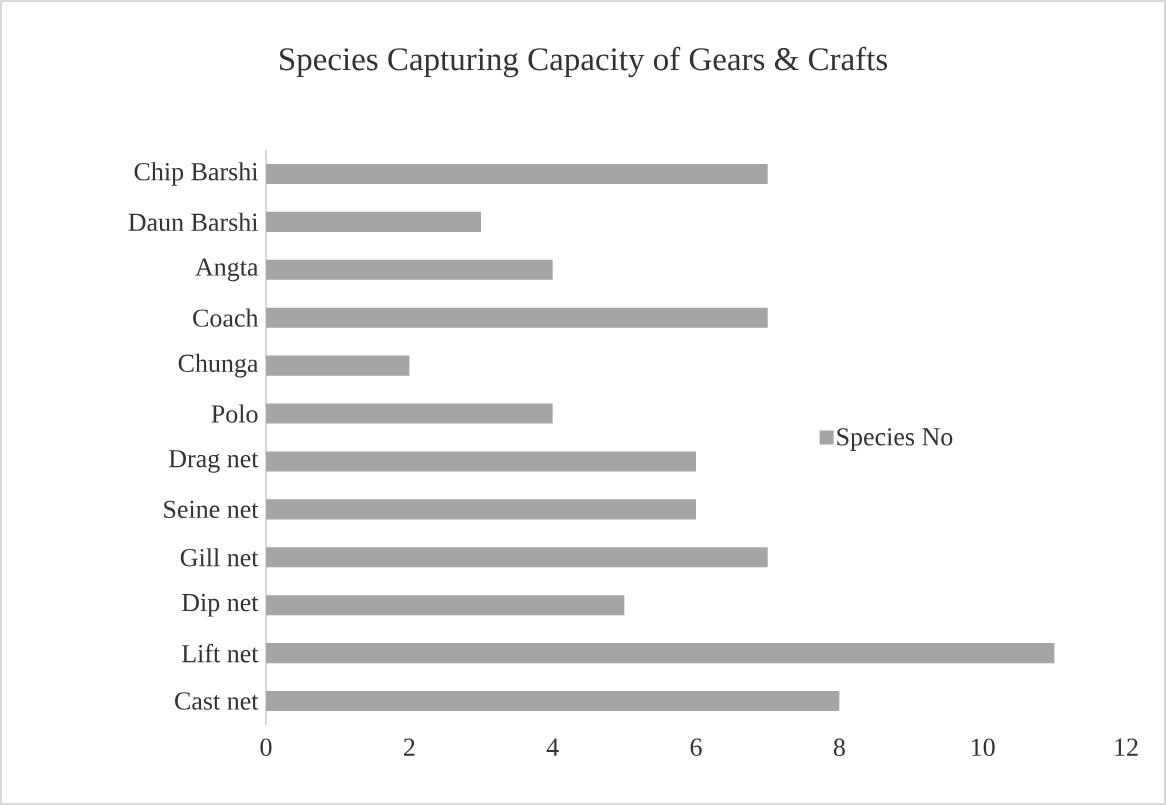 The width and height of the screenshot is (1166, 805). Describe the element at coordinates (1126, 747) in the screenshot. I see `x-tick-label: 12` at that location.